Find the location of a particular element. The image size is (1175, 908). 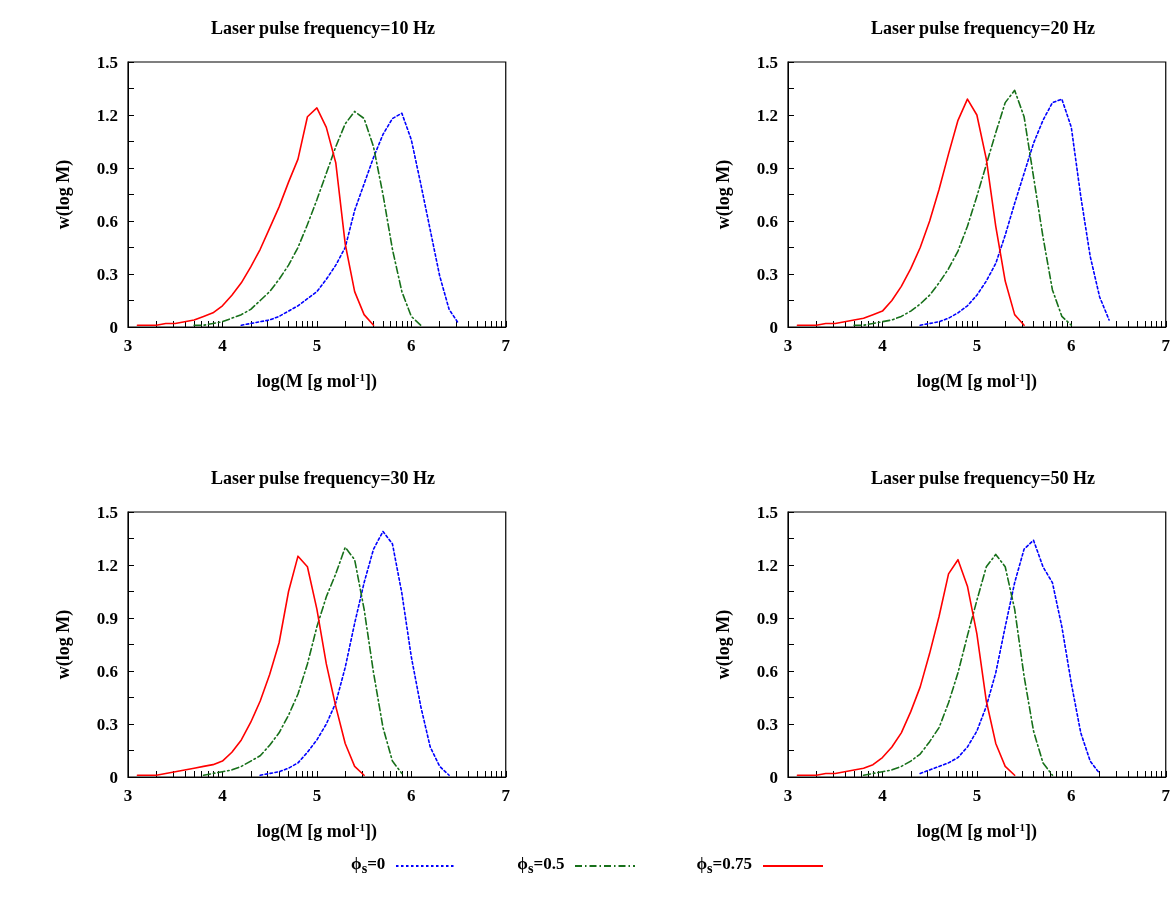

chart-title: Laser pulse frequency=30 Hz is located at coordinates (323, 478).